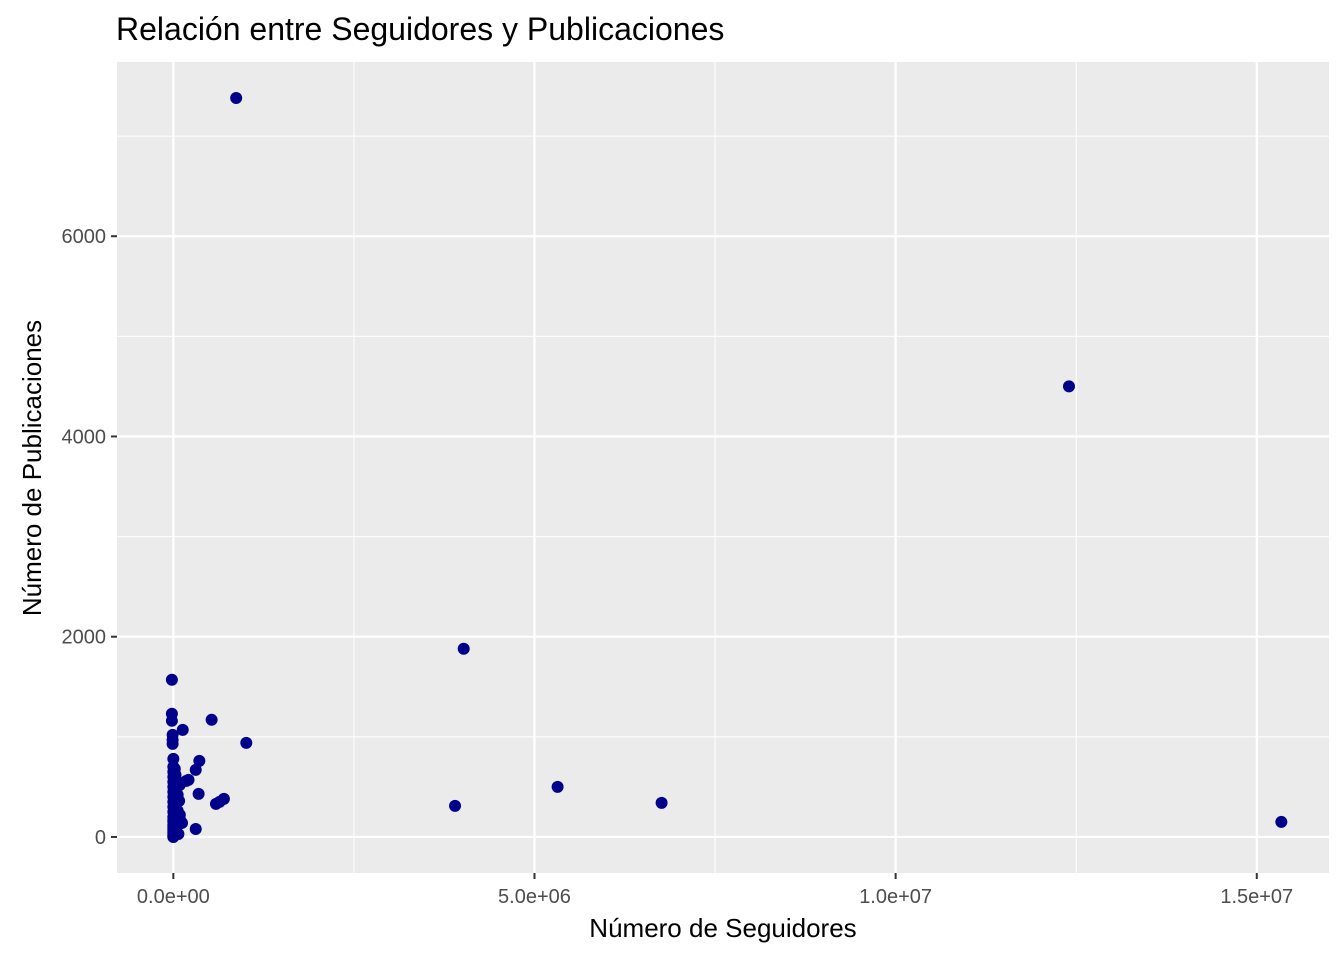 Image resolution: width=1344 pixels, height=960 pixels. I want to click on y-tick-label: 4000, so click(84, 437).